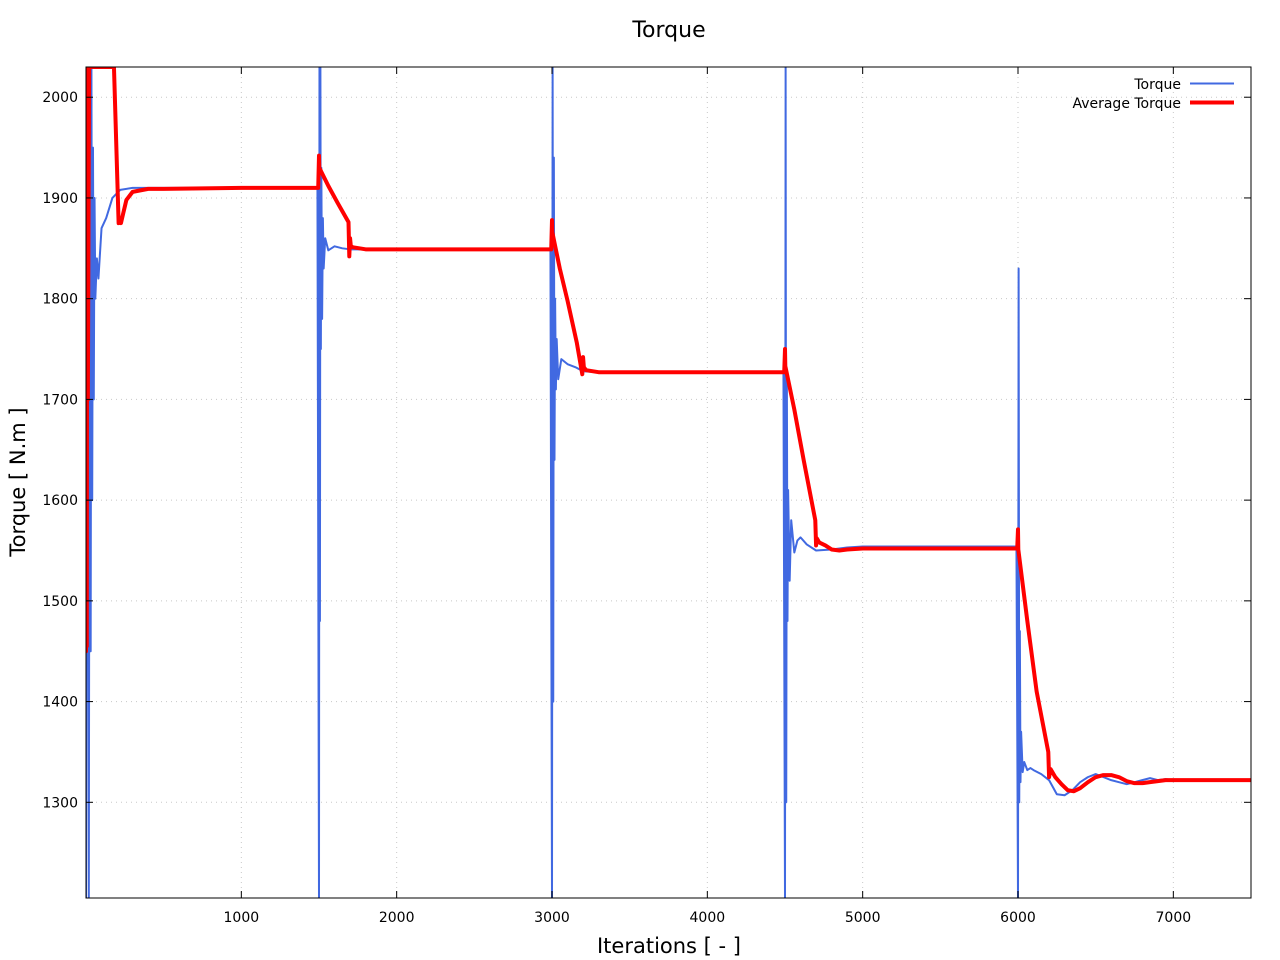 The image size is (1280, 960). I want to click on chart-title: Torque, so click(668, 30).